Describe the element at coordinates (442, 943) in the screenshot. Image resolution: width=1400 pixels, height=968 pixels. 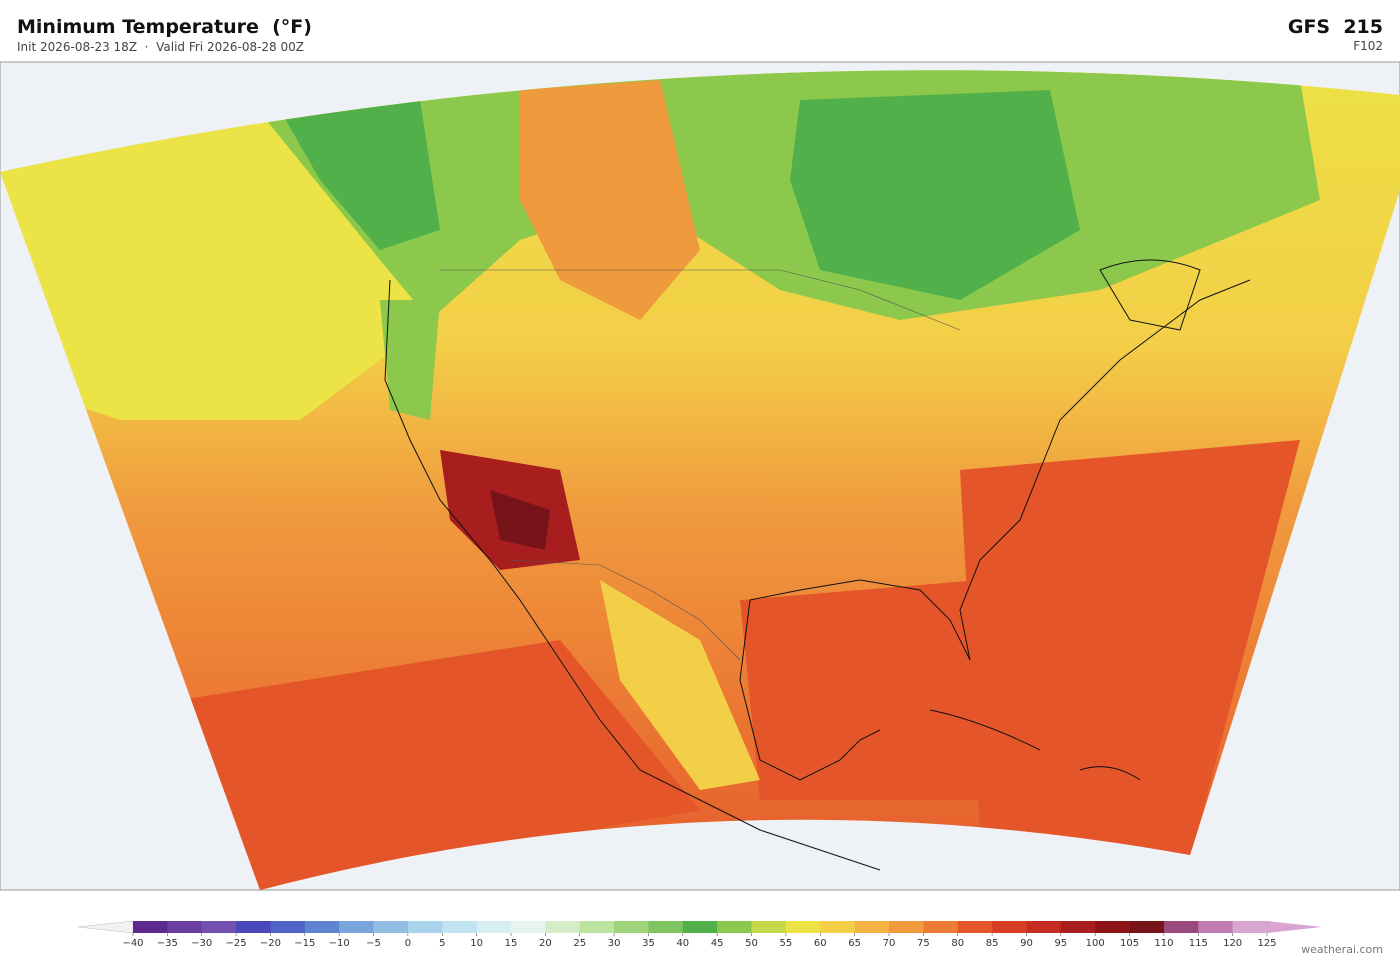
I see `colorbar-tick-label: 5` at that location.